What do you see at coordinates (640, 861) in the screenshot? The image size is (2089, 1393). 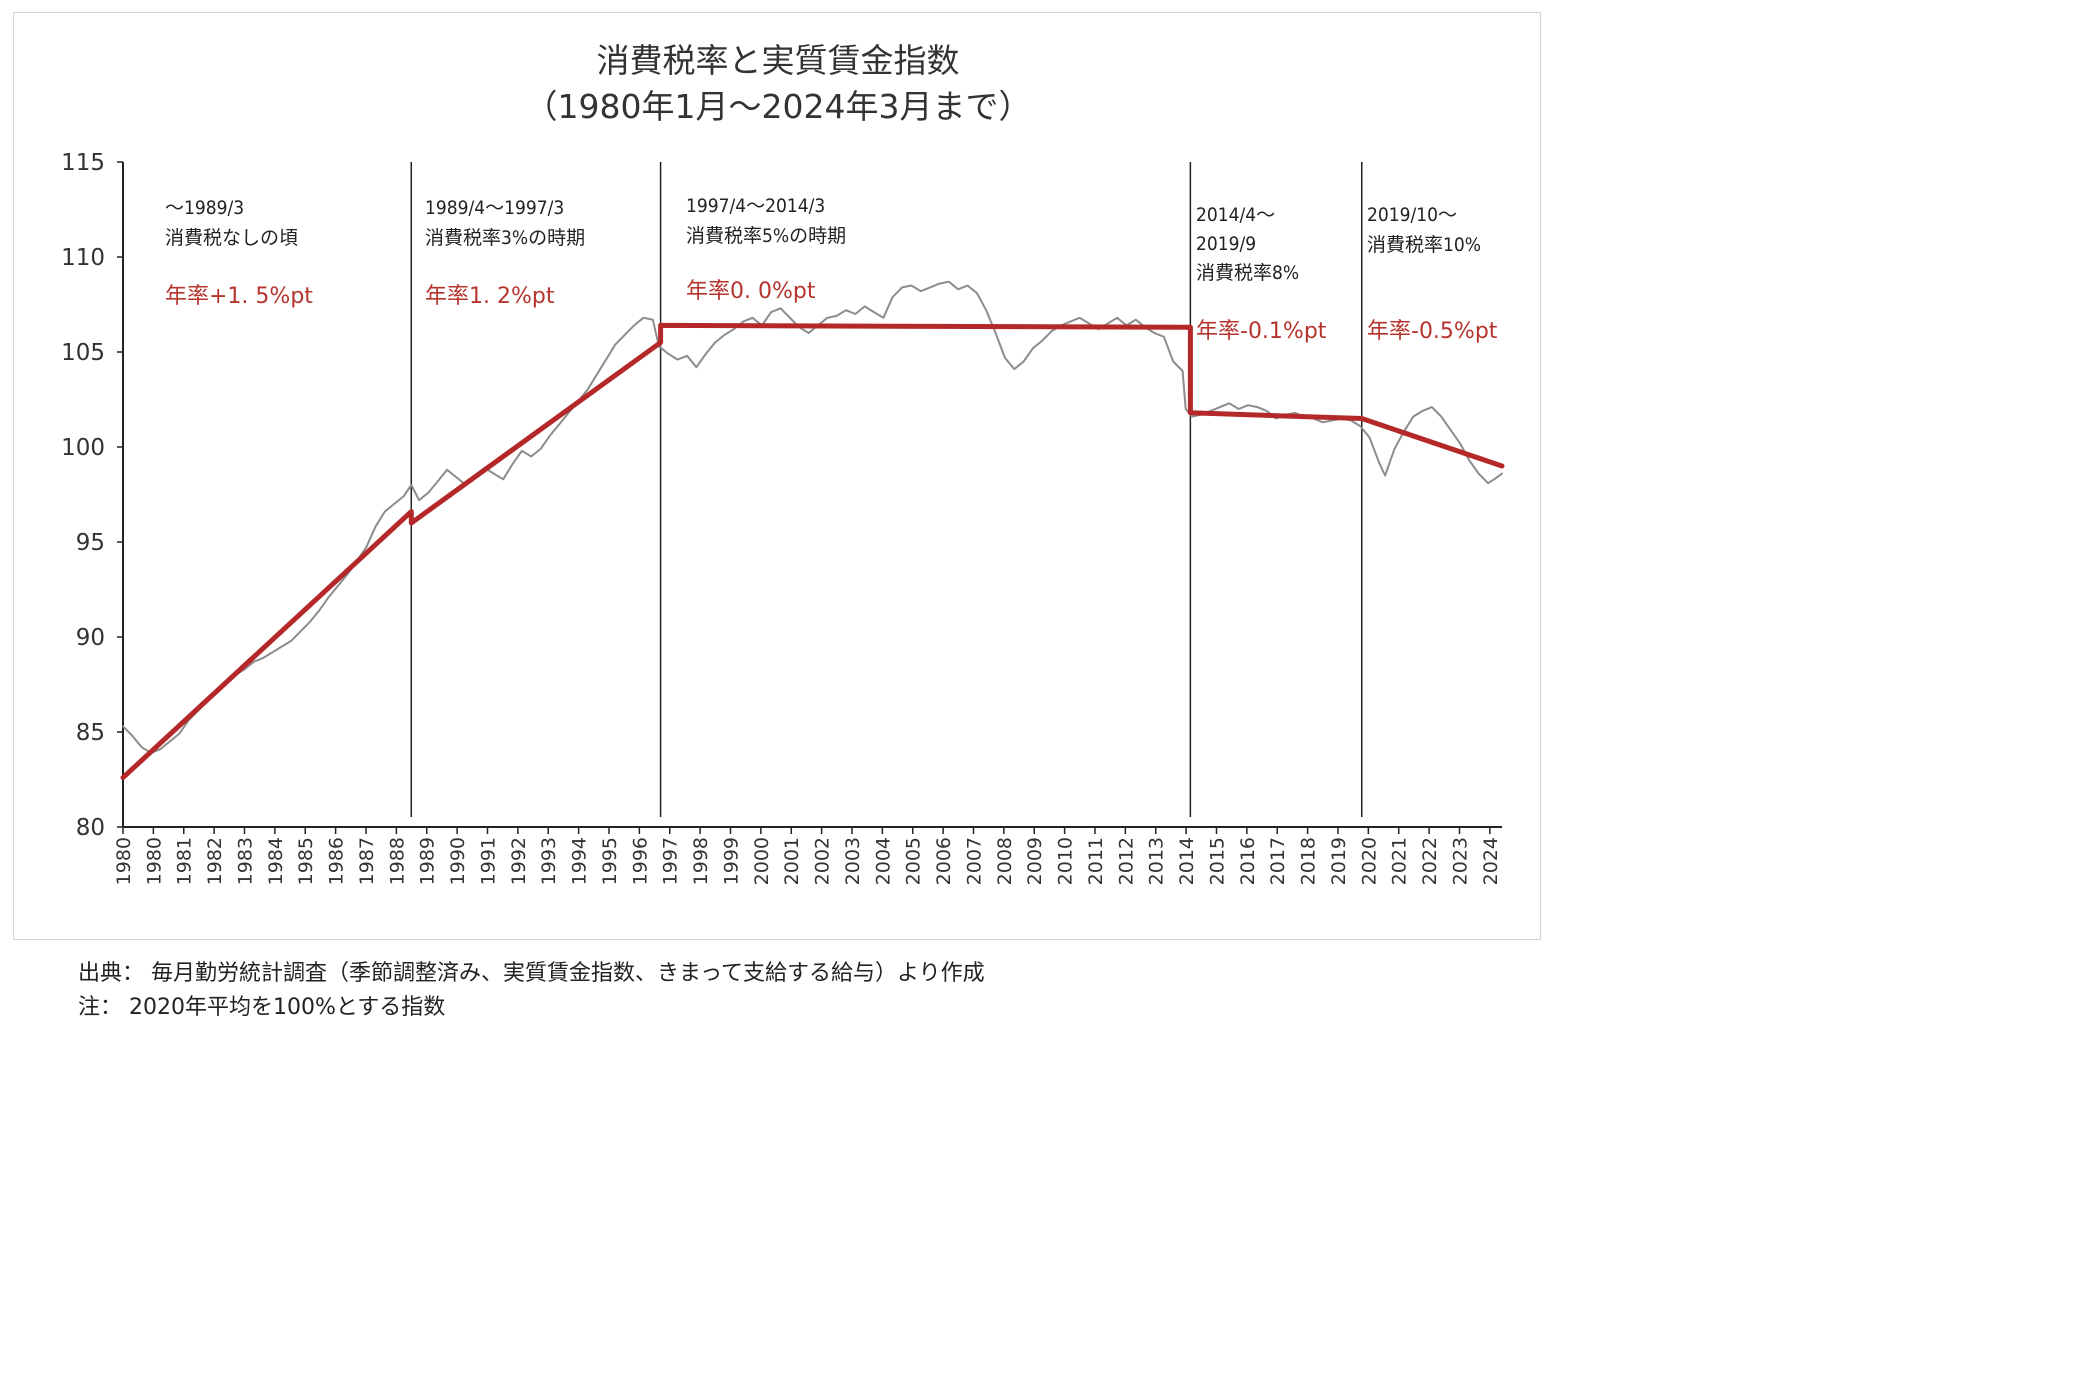 I see `x-tick-label: 1996` at bounding box center [640, 861].